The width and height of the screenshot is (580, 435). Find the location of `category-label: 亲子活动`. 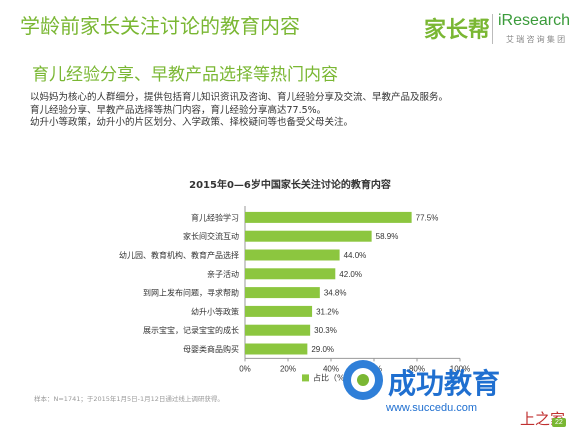

category-label: 亲子活动 is located at coordinates (223, 274).